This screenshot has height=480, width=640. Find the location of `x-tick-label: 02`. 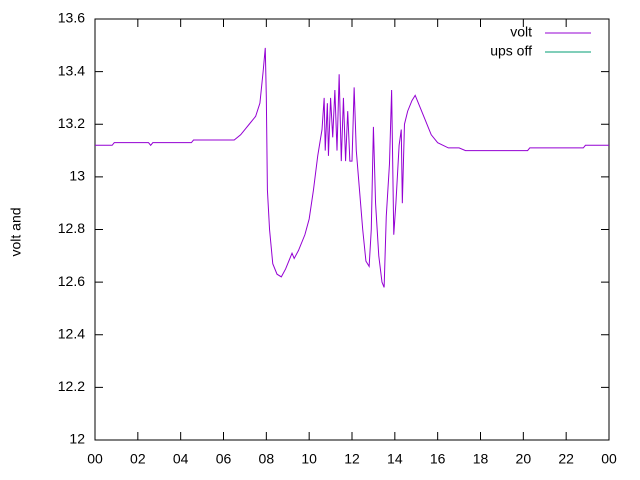

x-tick-label: 02 is located at coordinates (138, 459).